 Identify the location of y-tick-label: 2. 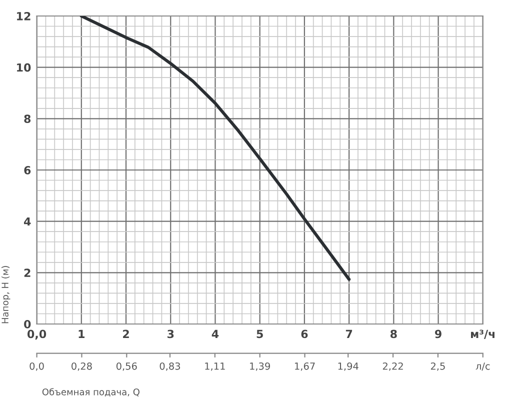
(27, 272).